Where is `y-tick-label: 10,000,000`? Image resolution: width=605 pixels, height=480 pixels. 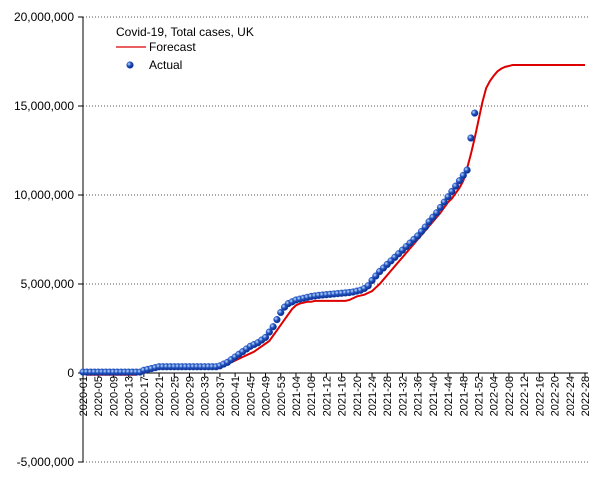 y-tick-label: 10,000,000 is located at coordinates (44, 195).